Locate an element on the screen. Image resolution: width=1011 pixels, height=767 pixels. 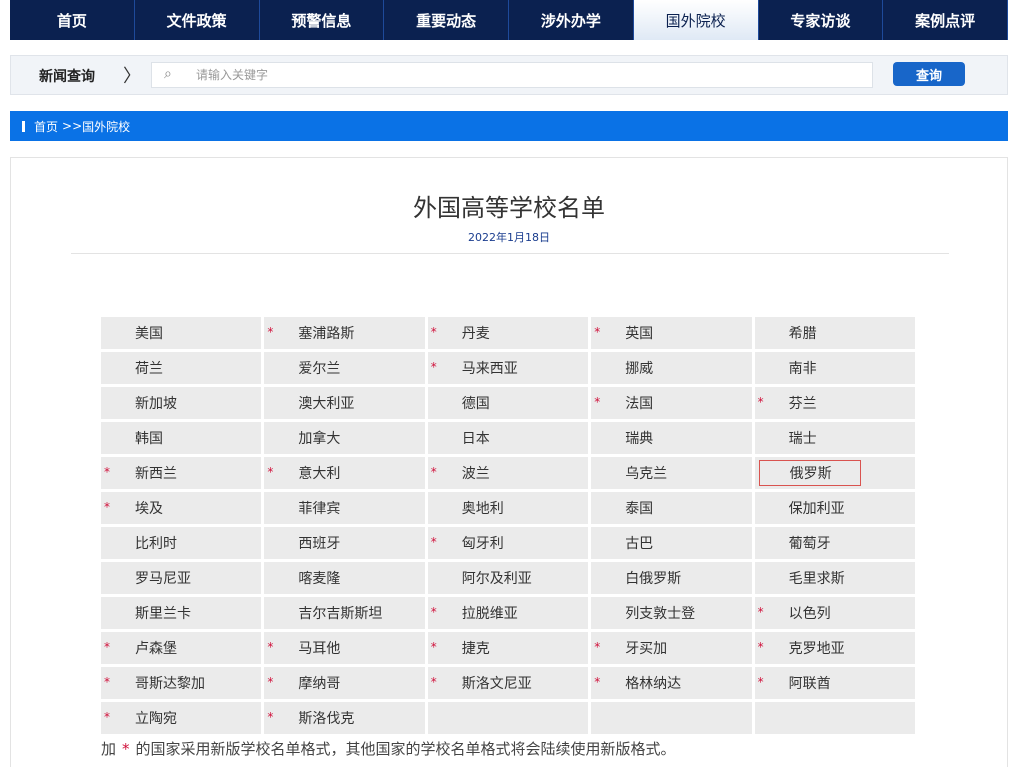
search-box: ⌕ is located at coordinates (512, 75).